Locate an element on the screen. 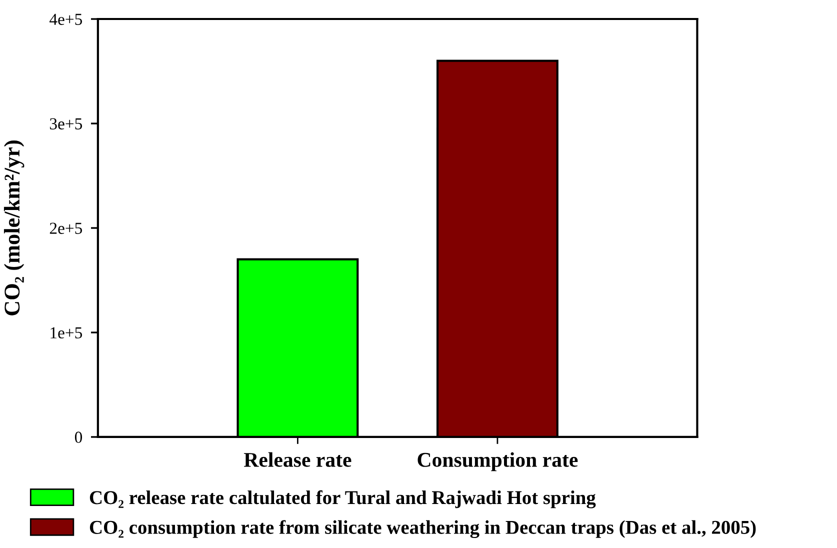  legend-label: CO₂ consumption rate from silicate weathering in Deccan traps (Das et al., 2005) is located at coordinates (423, 529).